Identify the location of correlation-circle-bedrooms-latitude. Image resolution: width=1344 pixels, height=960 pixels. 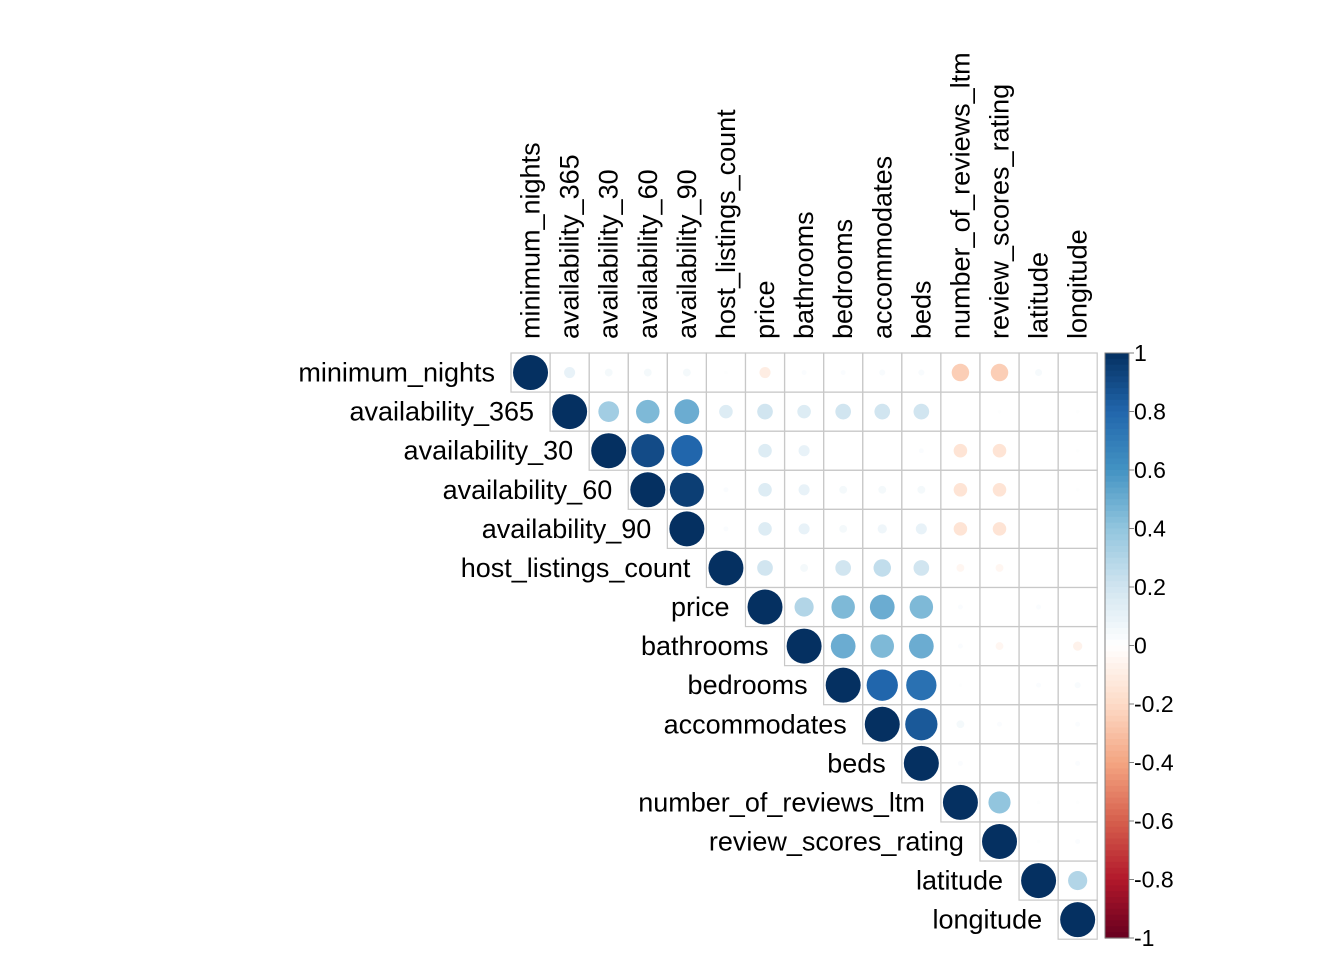
(1039, 685).